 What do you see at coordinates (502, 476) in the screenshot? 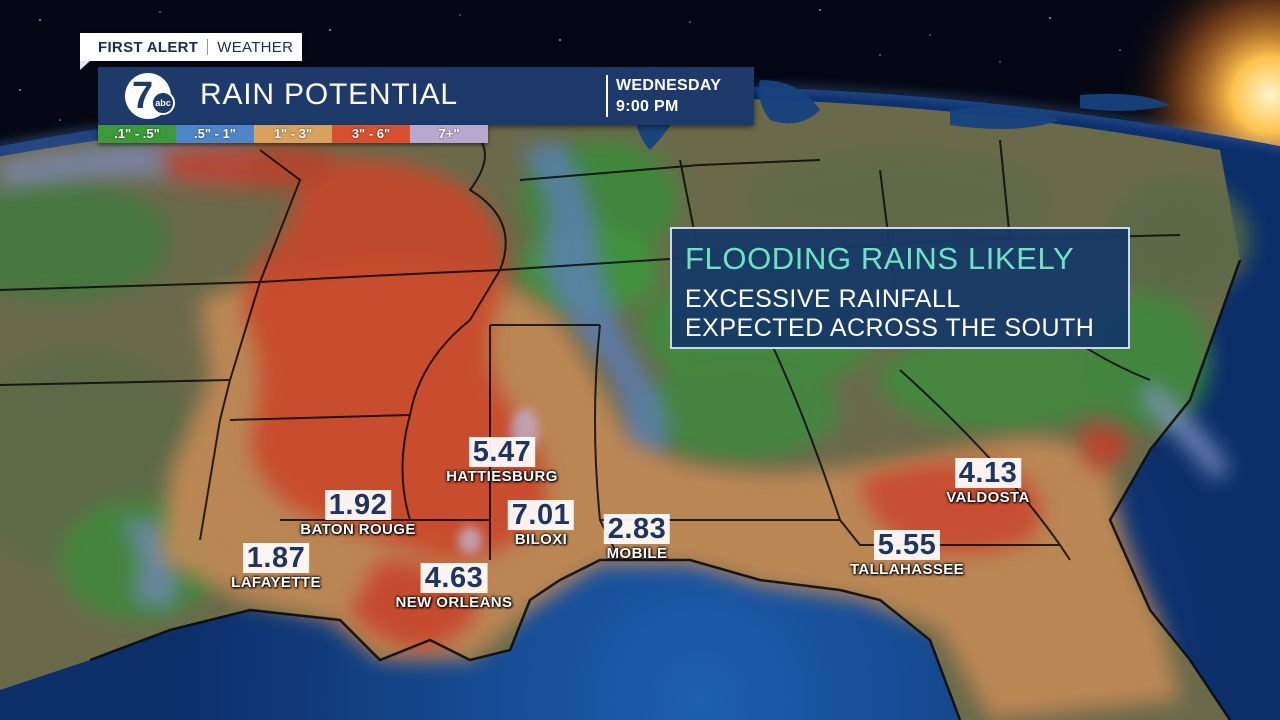
I see `city-name: HATTIESBURG` at bounding box center [502, 476].